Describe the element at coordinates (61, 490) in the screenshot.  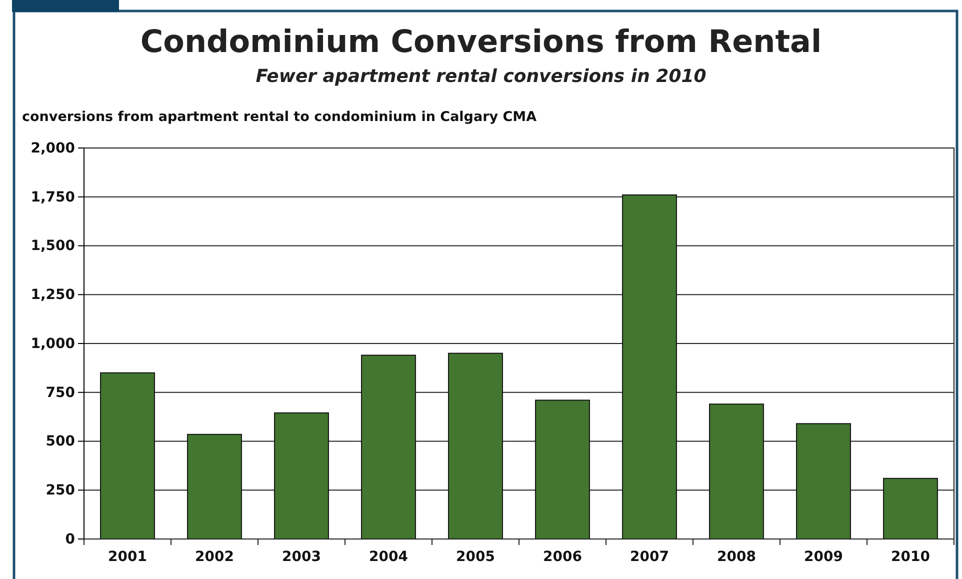
I see `y-tick-label: 250` at that location.